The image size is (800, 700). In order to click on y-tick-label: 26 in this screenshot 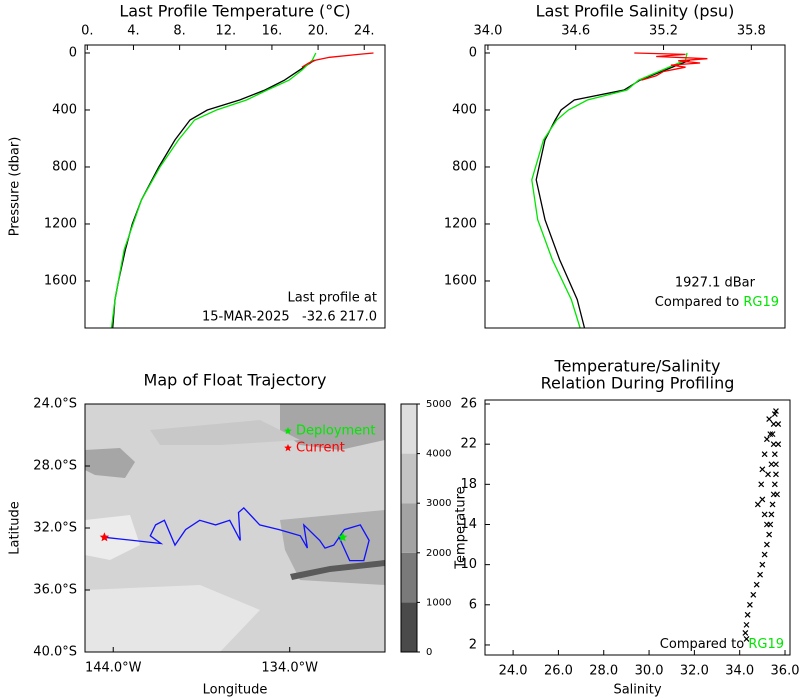, I will do `click(468, 404)`.